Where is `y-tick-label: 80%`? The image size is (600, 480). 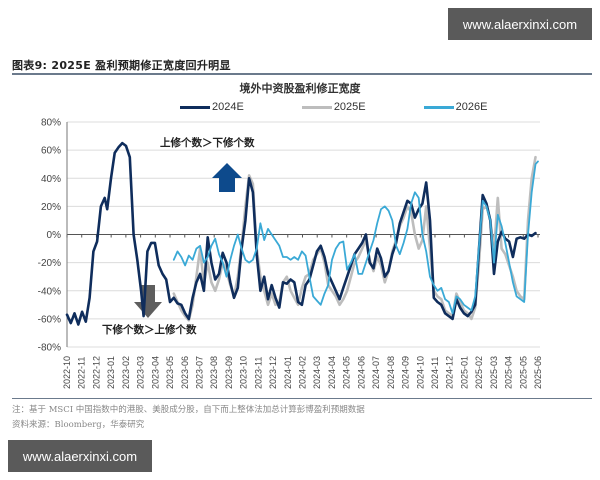 y-tick-label: 80% is located at coordinates (51, 123).